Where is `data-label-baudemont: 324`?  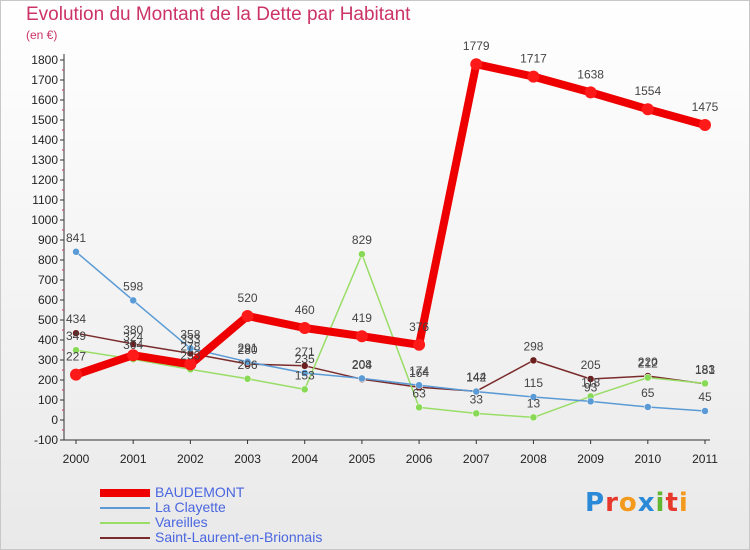
data-label-baudemont: 324 is located at coordinates (133, 337).